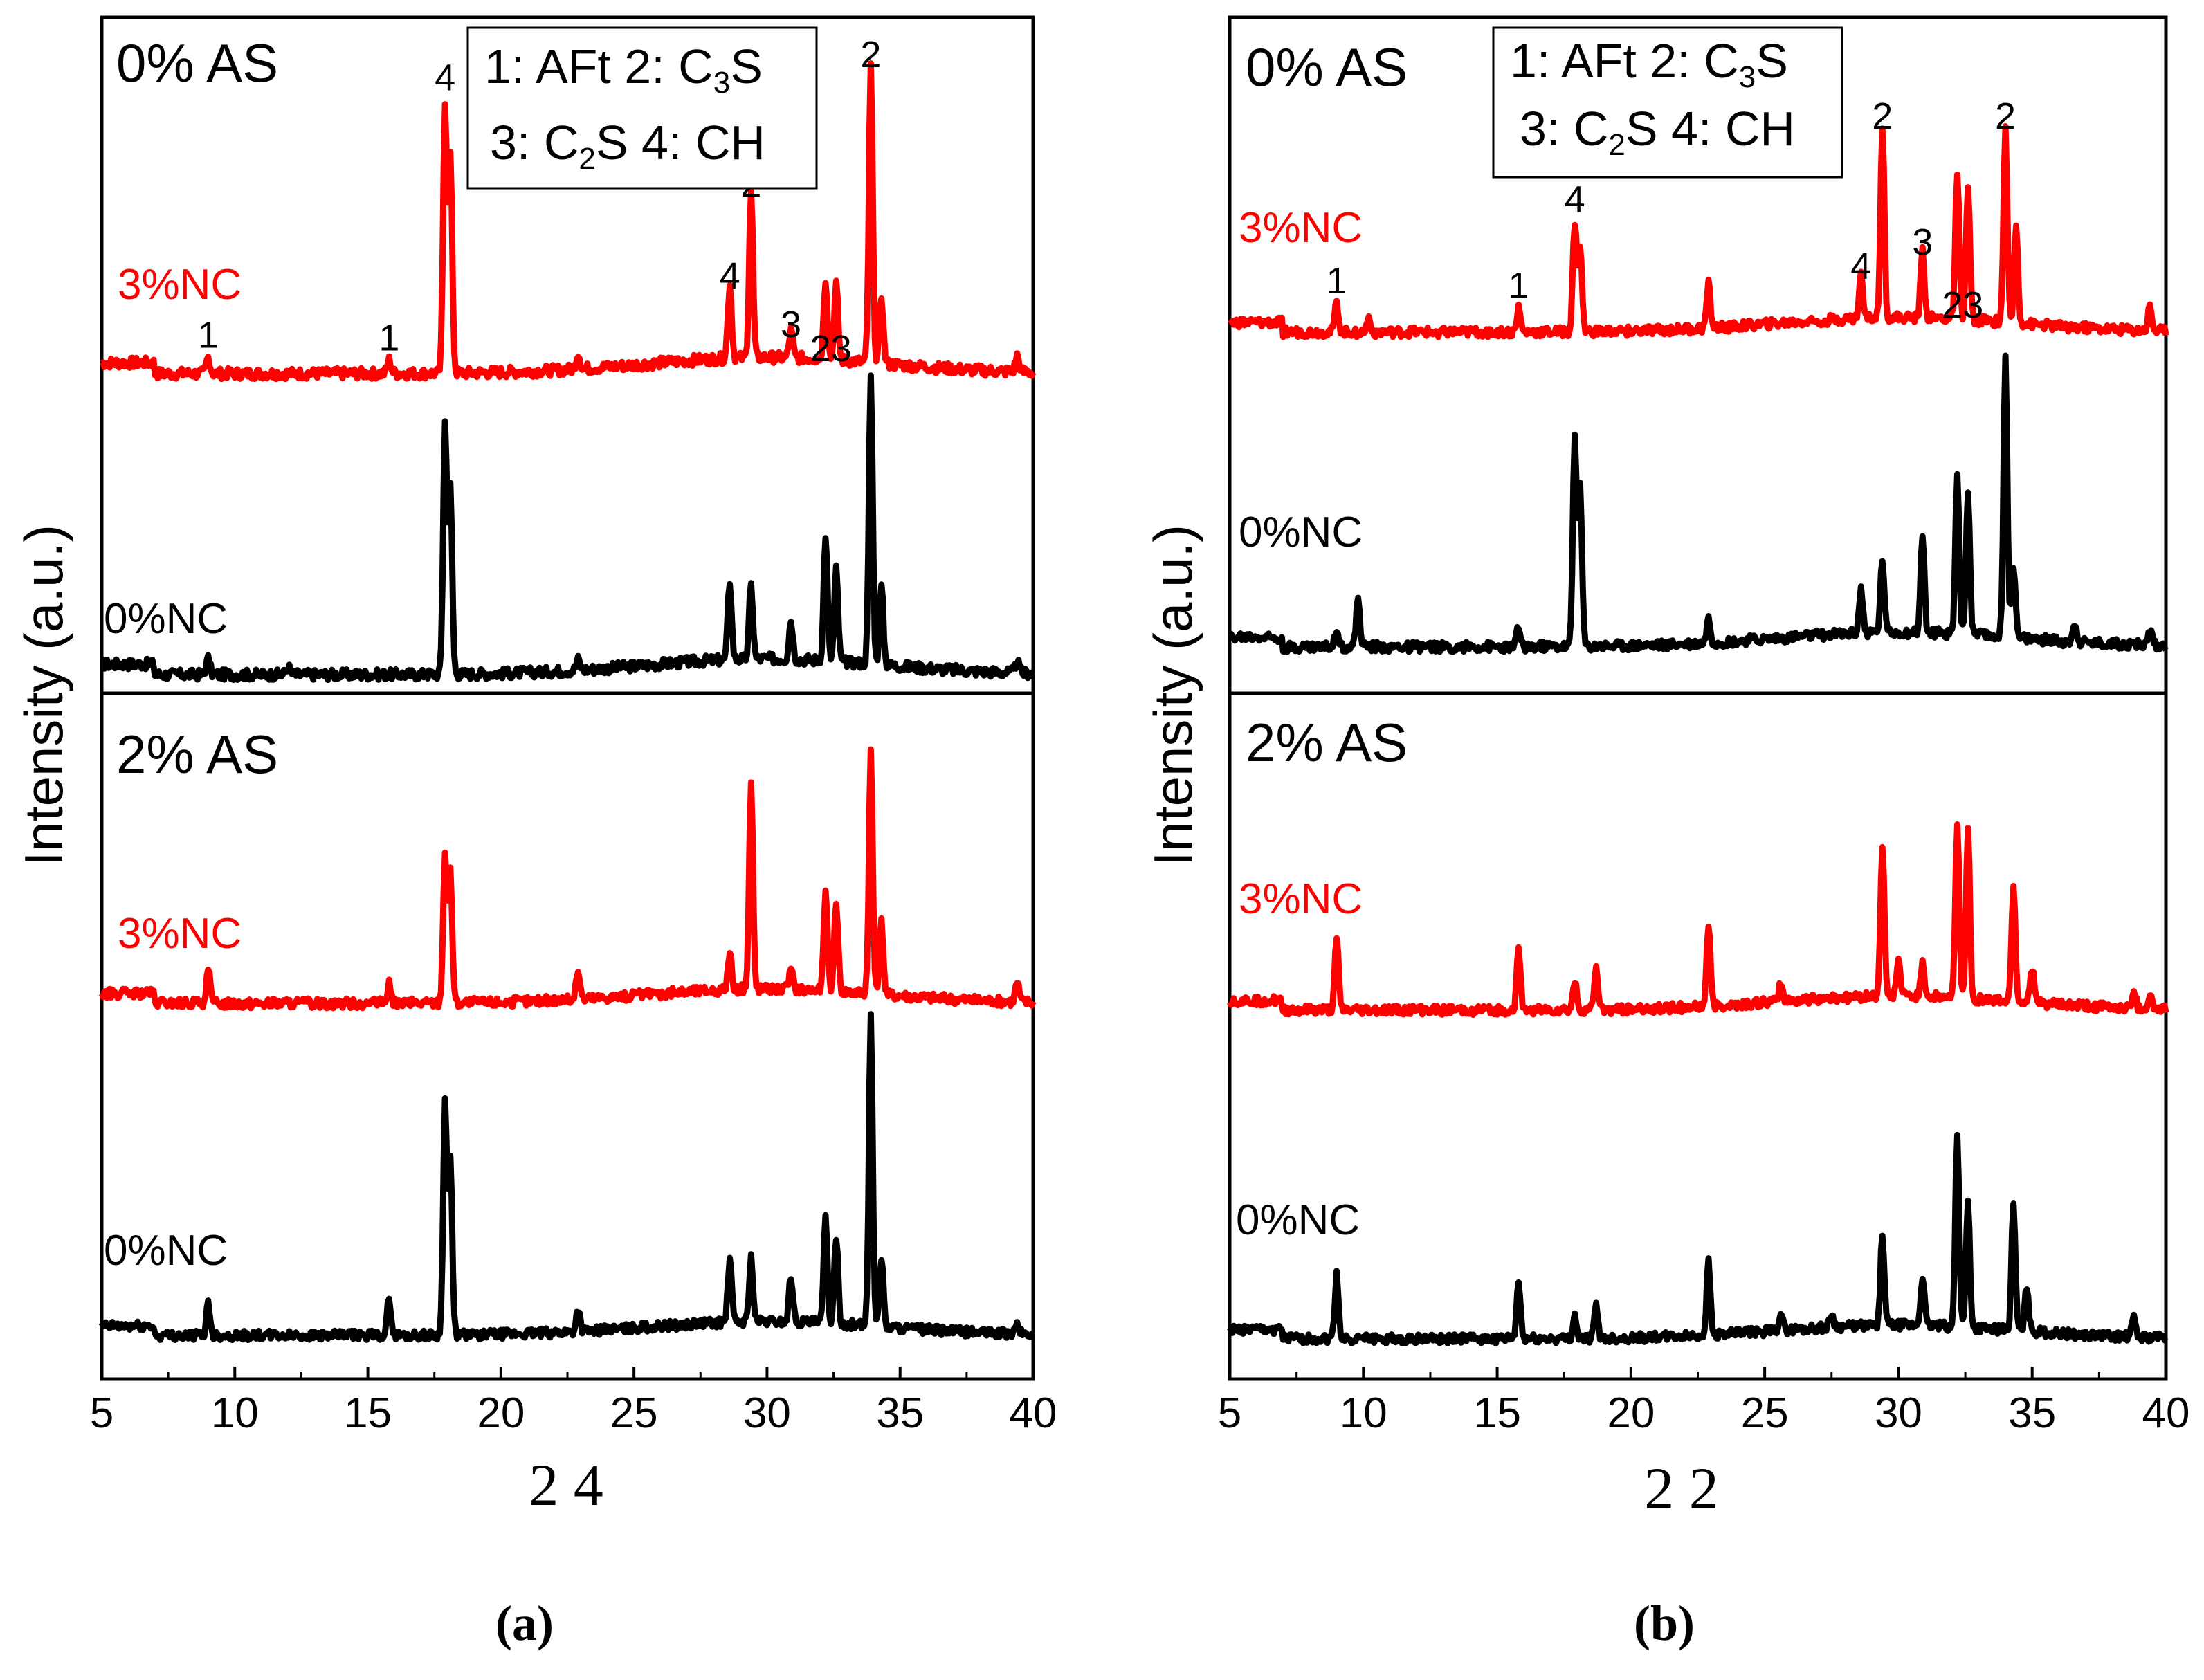  Describe the element at coordinates (43, 695) in the screenshot. I see `panel-a-ylabel: Intensity (a.u.)` at that location.